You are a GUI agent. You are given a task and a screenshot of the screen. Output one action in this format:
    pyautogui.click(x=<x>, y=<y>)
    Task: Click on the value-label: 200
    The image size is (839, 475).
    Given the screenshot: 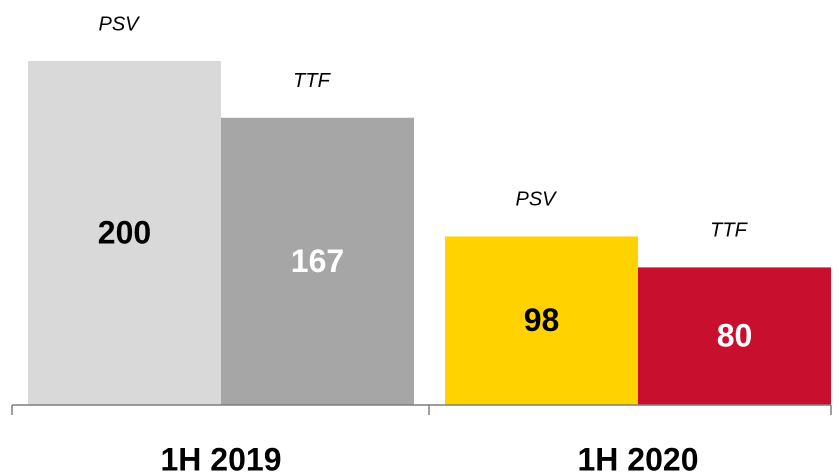 What is the action you would take?
    pyautogui.click(x=124, y=232)
    